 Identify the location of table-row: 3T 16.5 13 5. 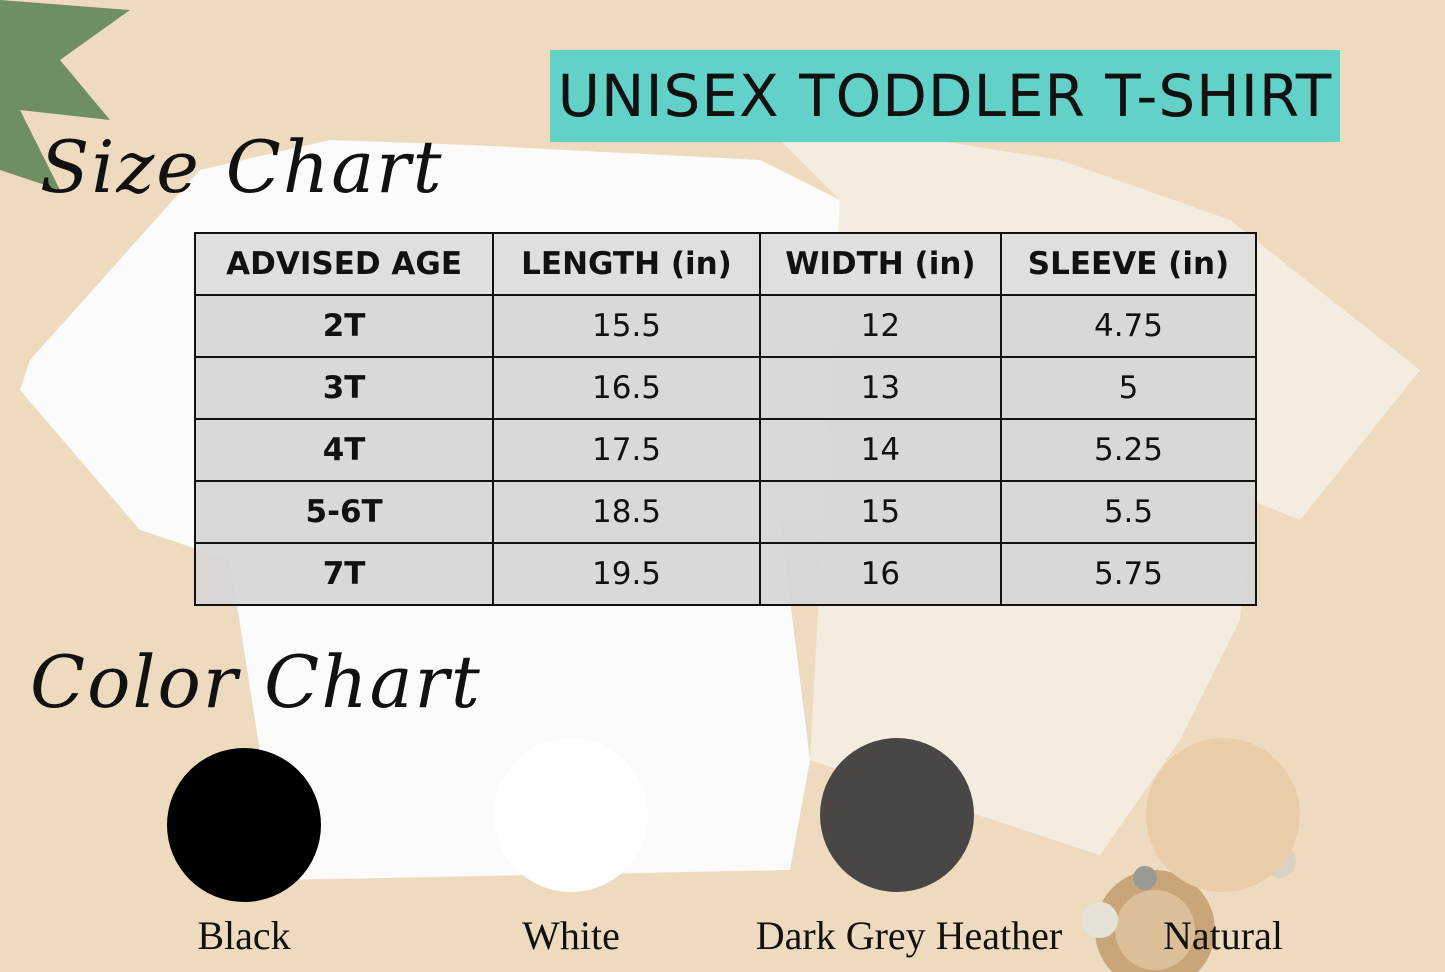
(725, 388).